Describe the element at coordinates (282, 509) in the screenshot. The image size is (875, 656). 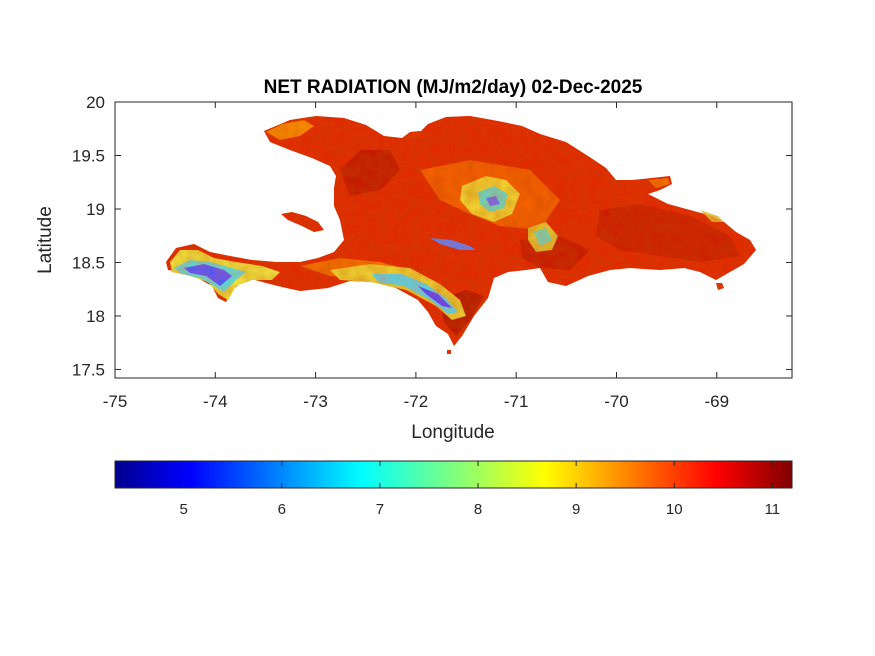
I see `colorbar-tick-label: 6` at that location.